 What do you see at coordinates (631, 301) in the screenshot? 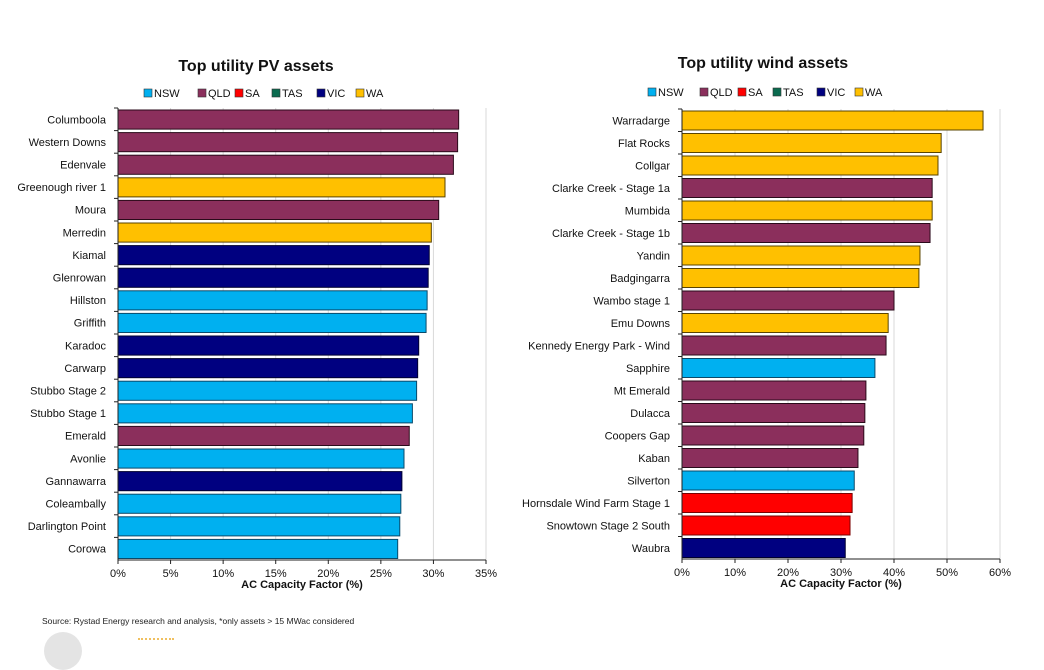
I see `category-label: Wambo stage 1` at bounding box center [631, 301].